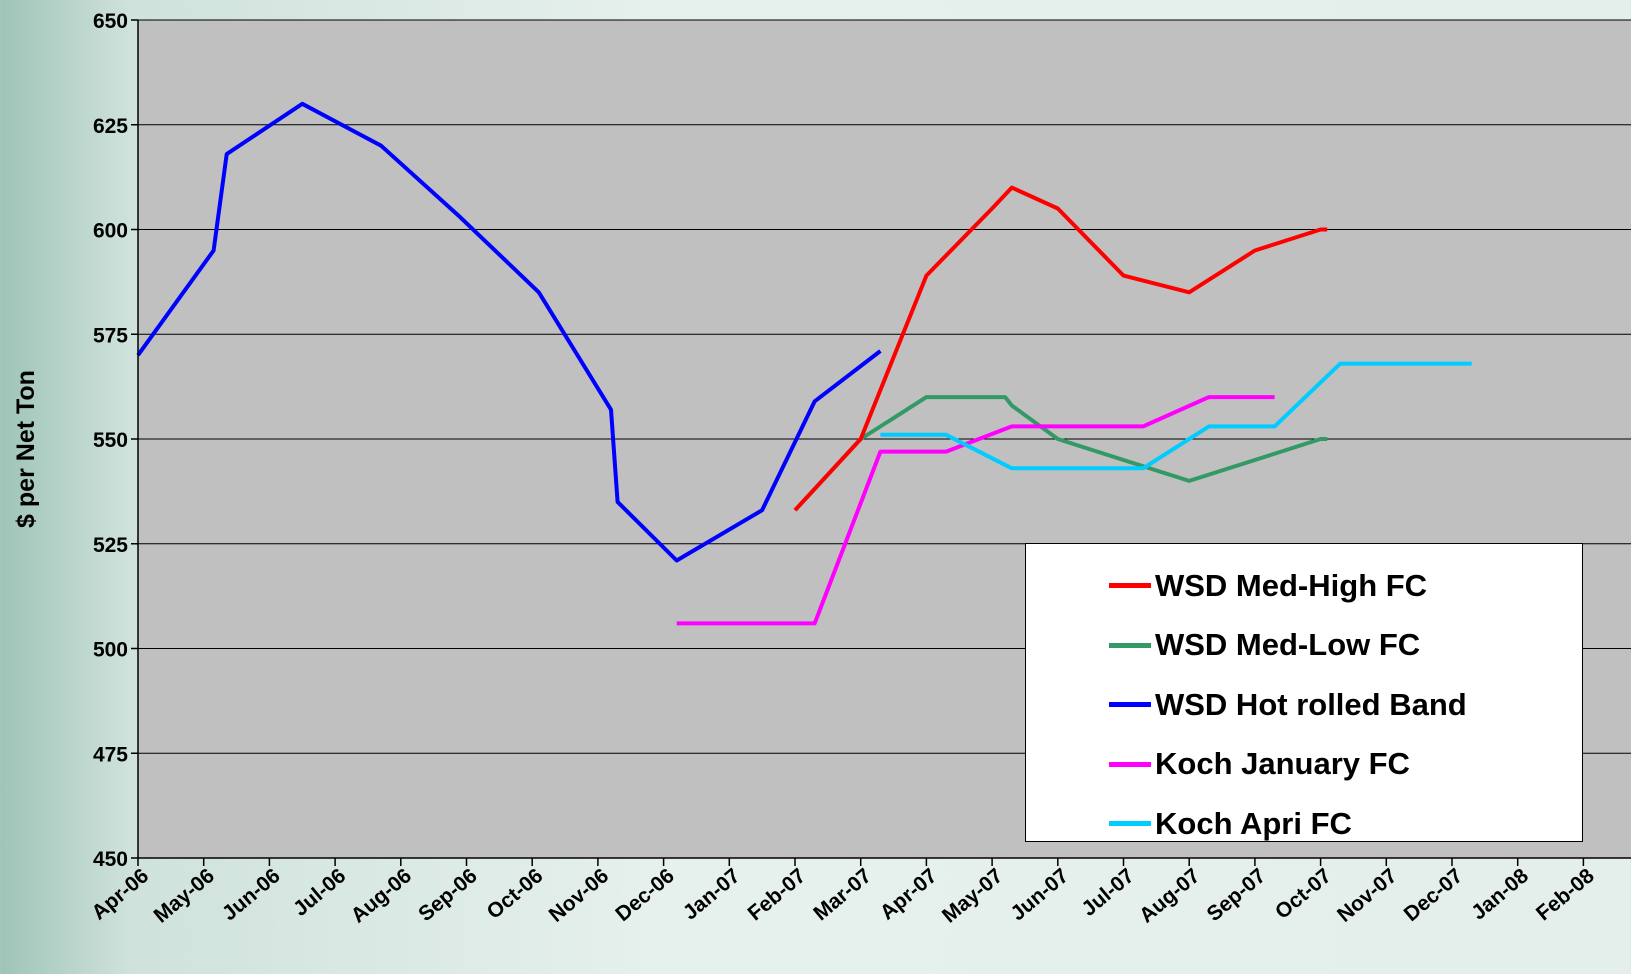 The image size is (1631, 974). Describe the element at coordinates (184, 895) in the screenshot. I see `x-tick-label: May-06` at that location.